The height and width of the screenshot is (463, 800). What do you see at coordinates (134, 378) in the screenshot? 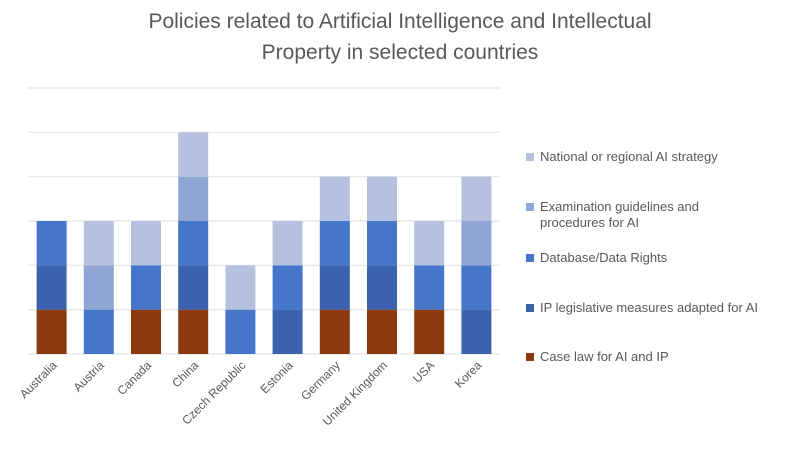
I see `x-tick-label: Canada` at bounding box center [134, 378].